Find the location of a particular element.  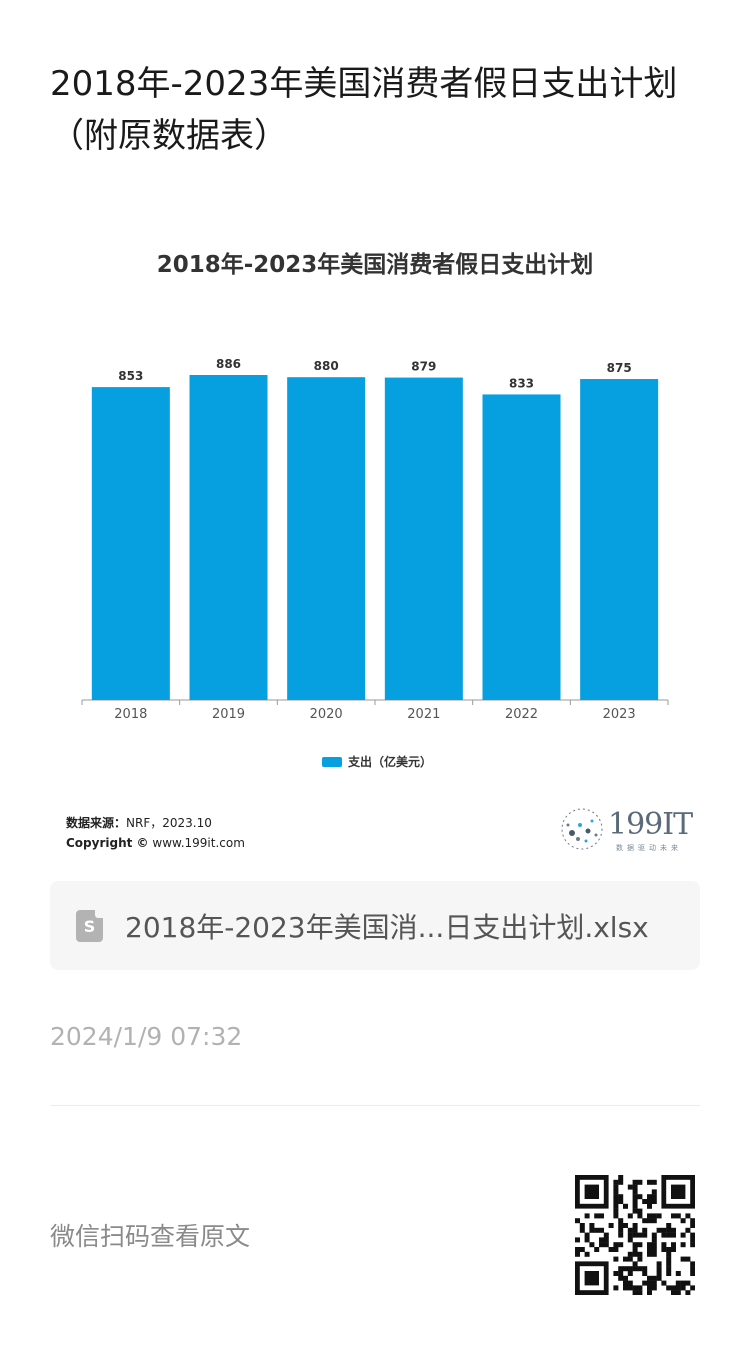

brand-logo-icon is located at coordinates (582, 829).